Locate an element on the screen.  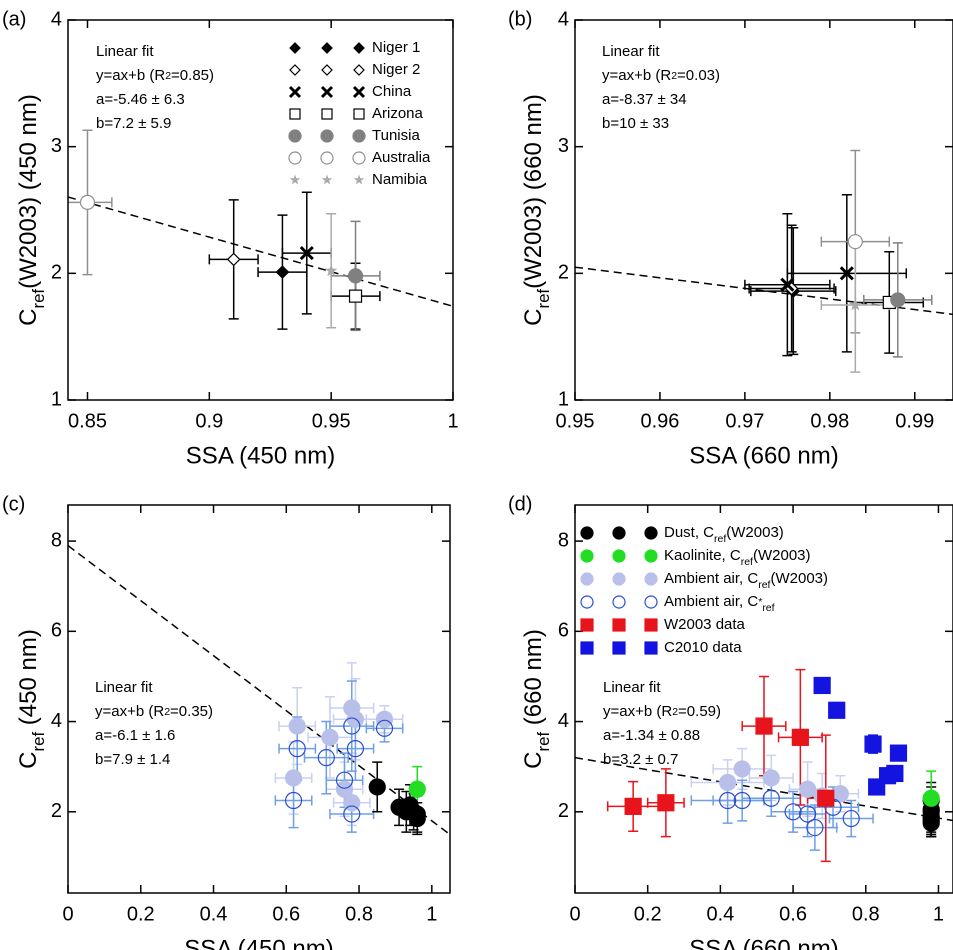
fit-text: y=ax+b (R2=0.59) is located at coordinates (662, 711).